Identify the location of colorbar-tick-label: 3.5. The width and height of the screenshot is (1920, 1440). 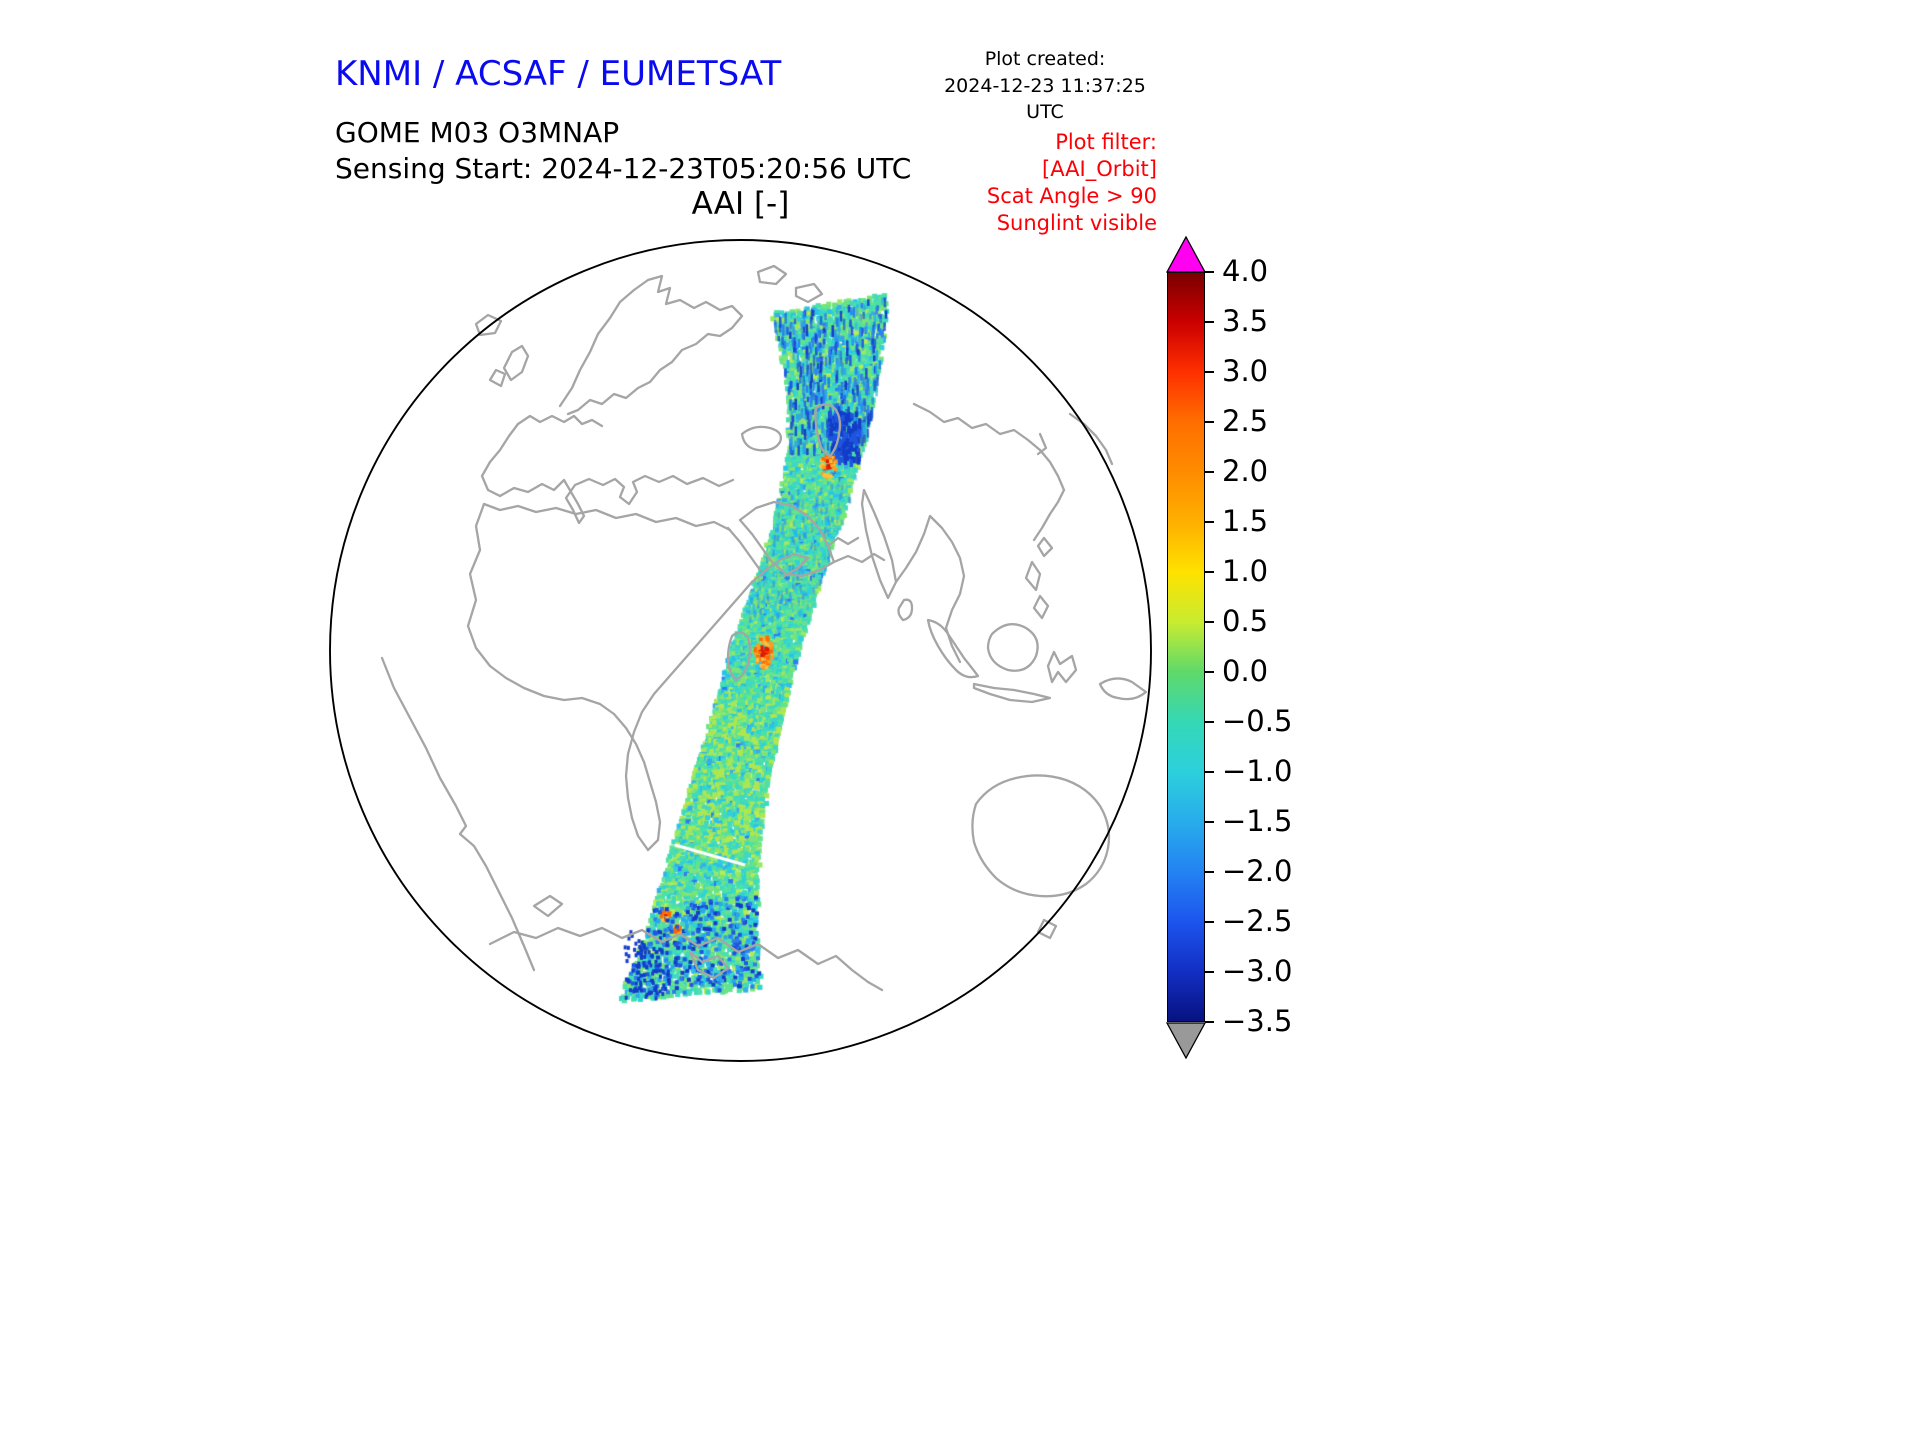
(1245, 320).